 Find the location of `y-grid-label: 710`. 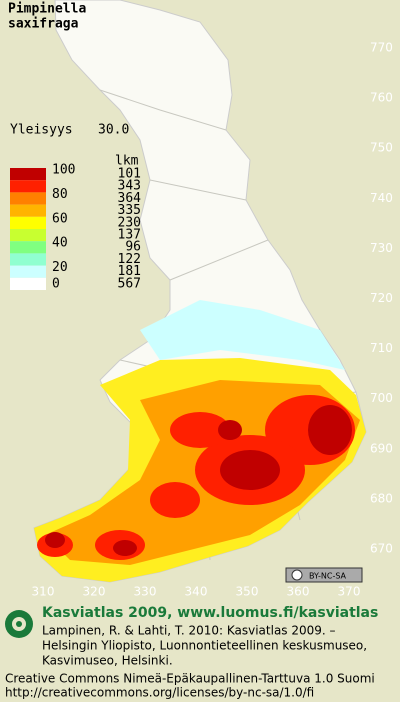

y-grid-label: 710 is located at coordinates (381, 348).